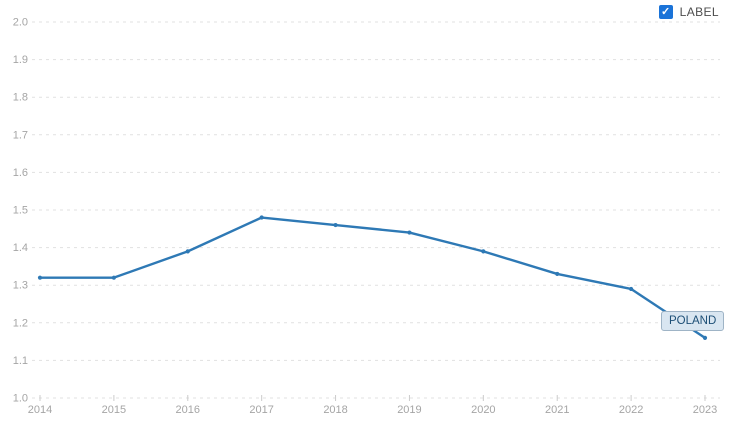 This screenshot has width=732, height=435. What do you see at coordinates (114, 410) in the screenshot?
I see `x-axis-tick-label: 2015` at bounding box center [114, 410].